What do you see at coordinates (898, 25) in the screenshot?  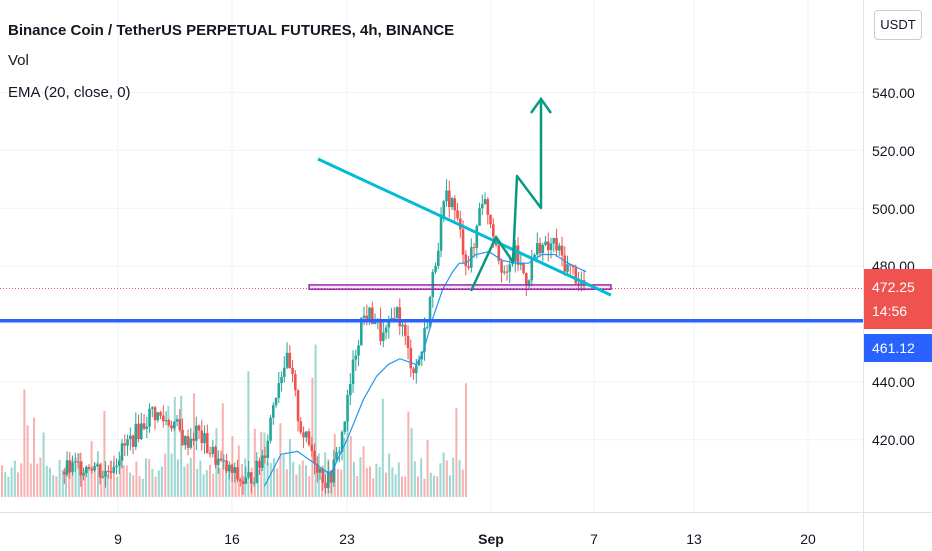 I see `currency-button: USDT` at bounding box center [898, 25].